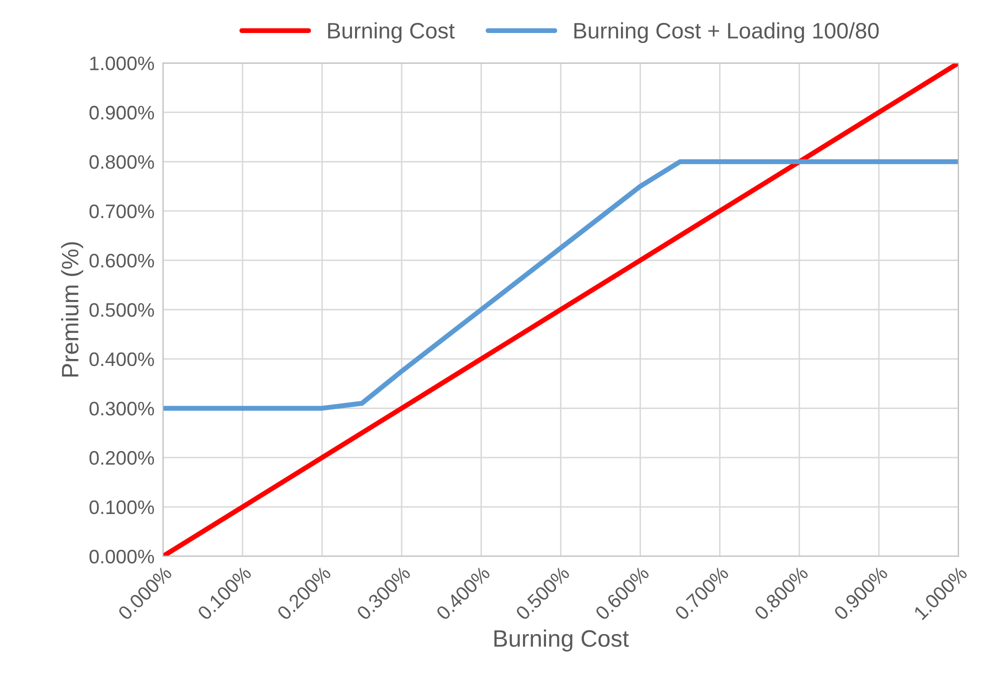 This screenshot has width=982, height=685. What do you see at coordinates (121, 261) in the screenshot?
I see `y-tick-label: 0.600%` at bounding box center [121, 261].